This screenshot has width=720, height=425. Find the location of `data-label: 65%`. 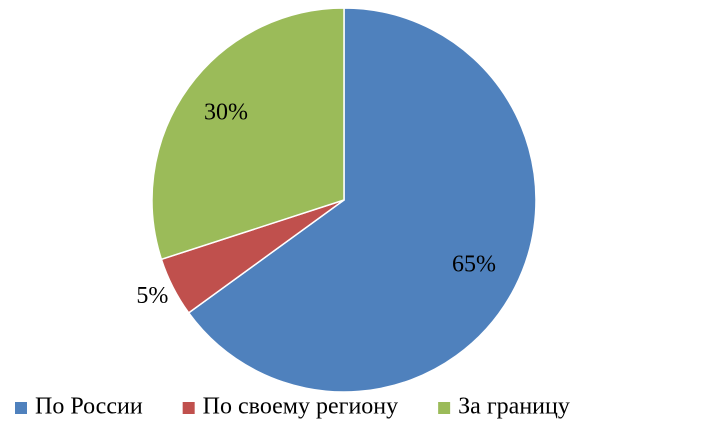

data-label: 65% is located at coordinates (474, 265).